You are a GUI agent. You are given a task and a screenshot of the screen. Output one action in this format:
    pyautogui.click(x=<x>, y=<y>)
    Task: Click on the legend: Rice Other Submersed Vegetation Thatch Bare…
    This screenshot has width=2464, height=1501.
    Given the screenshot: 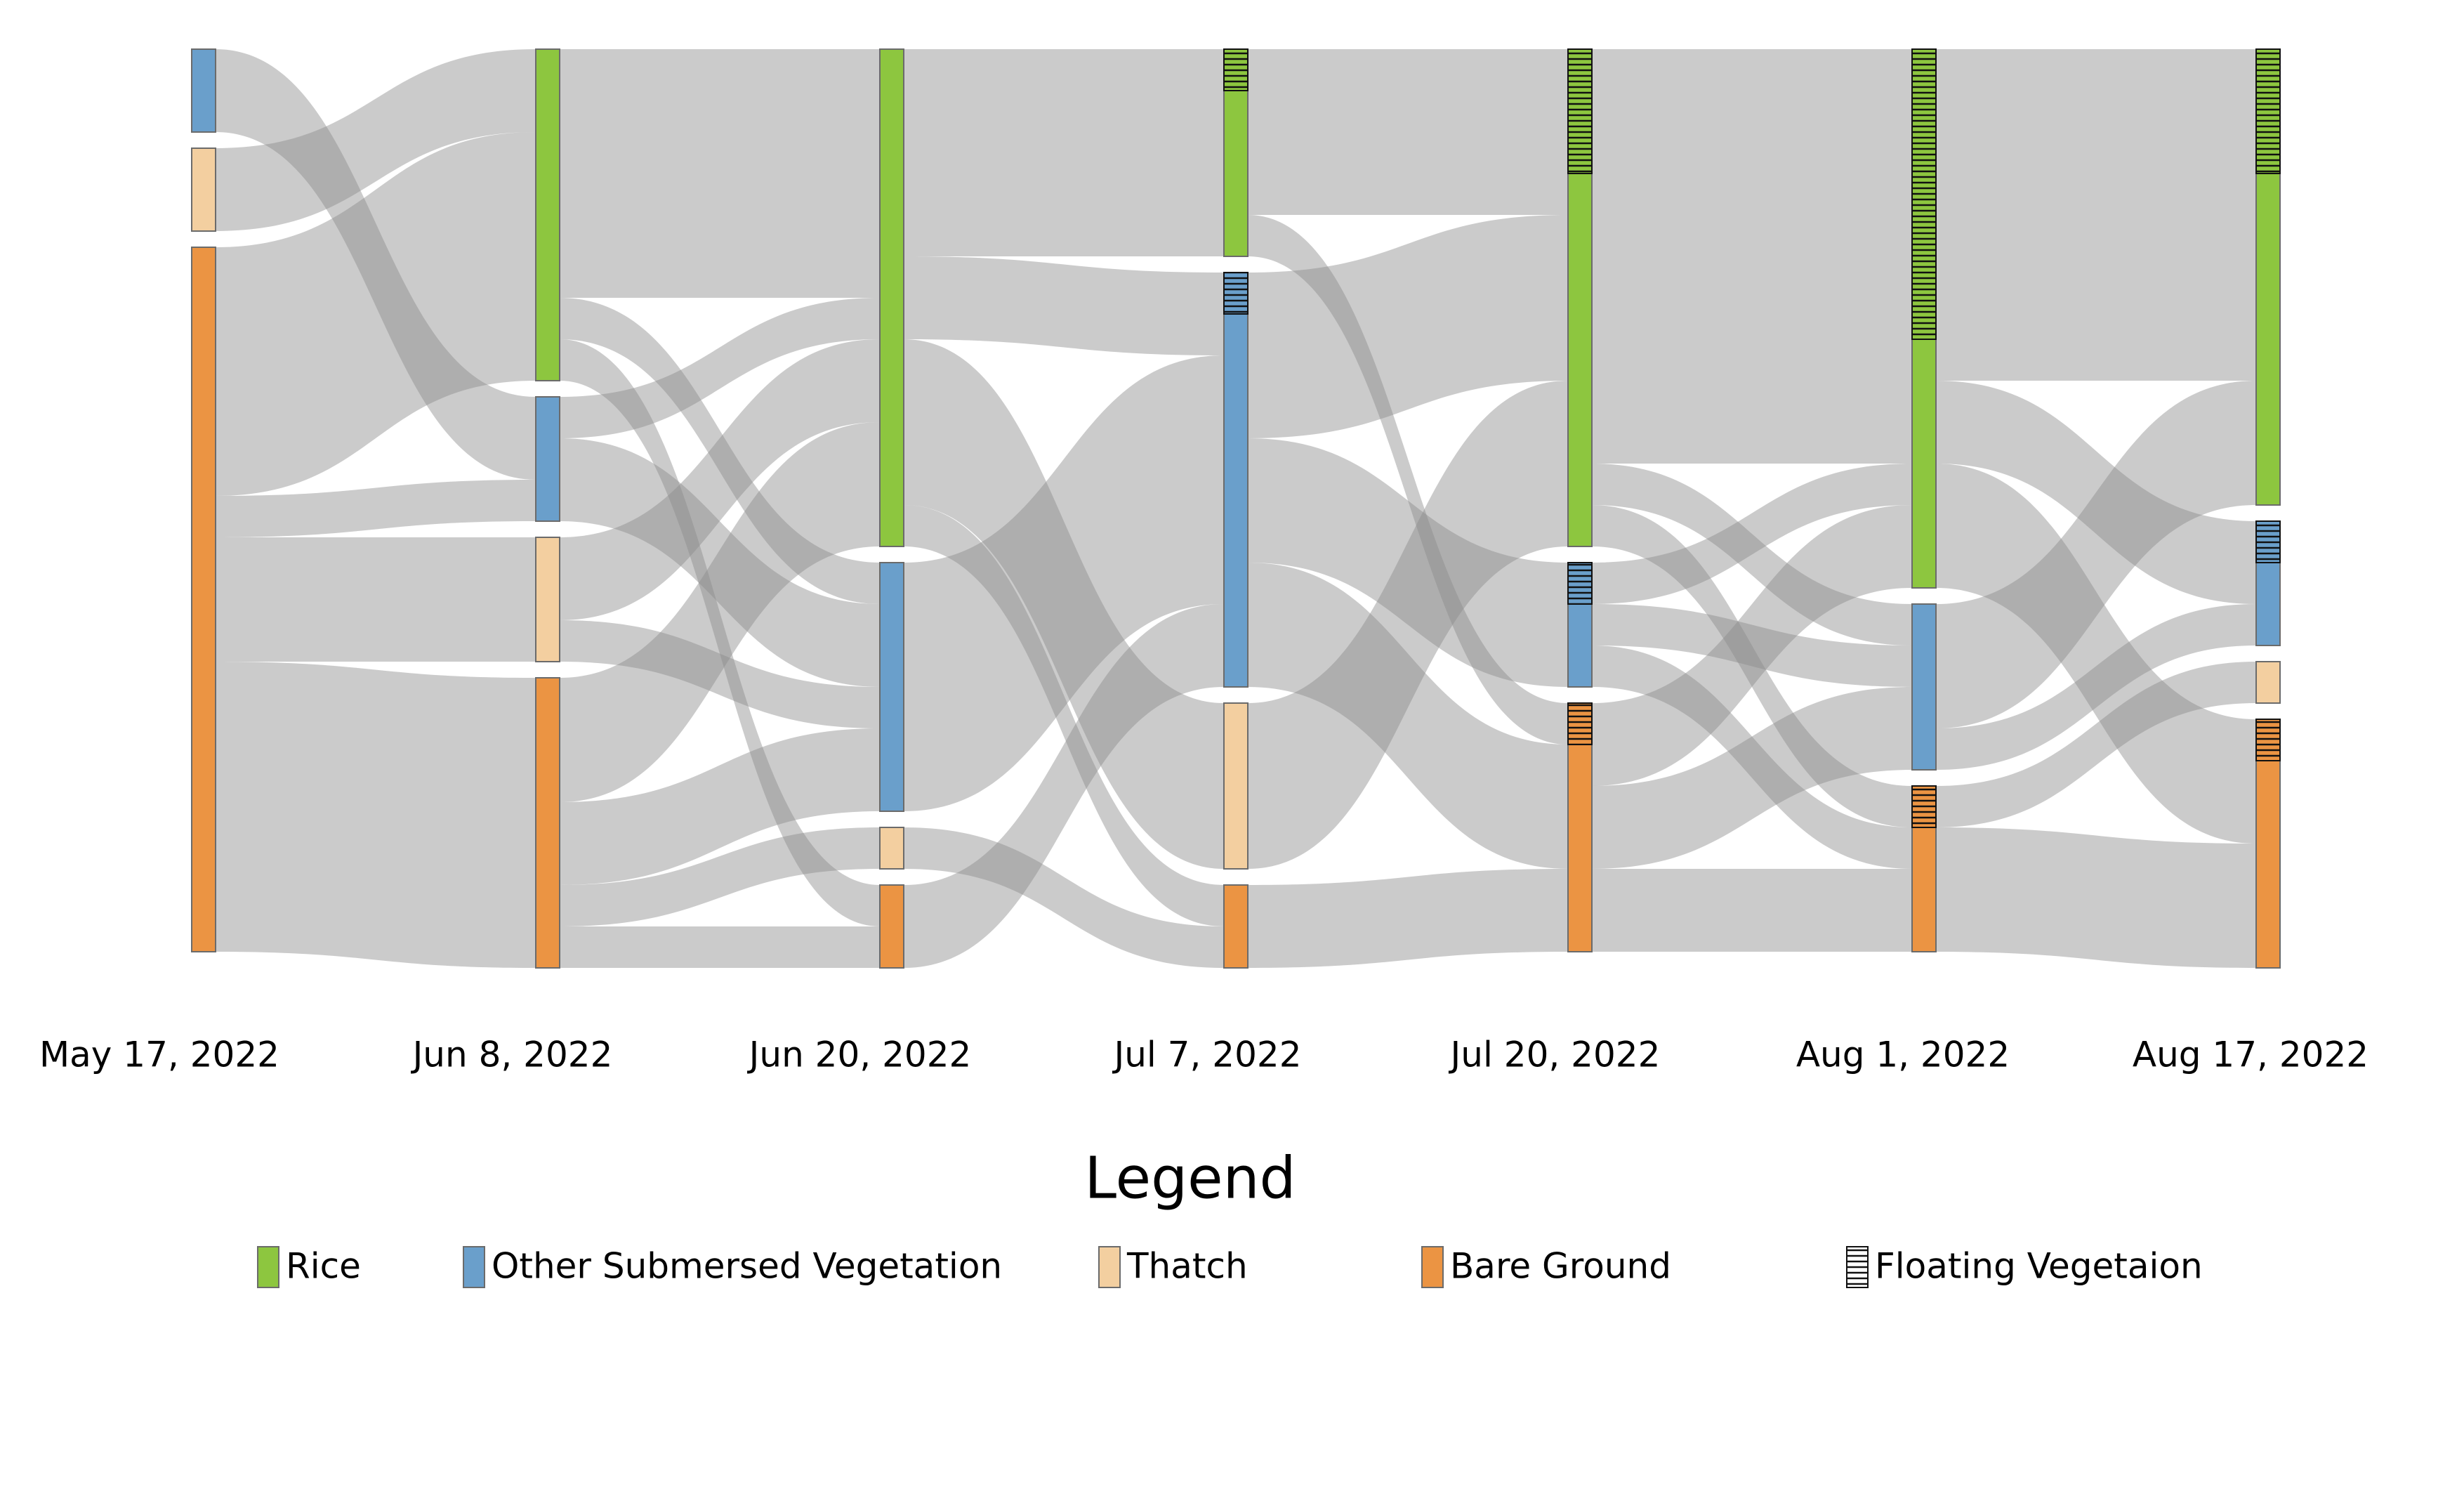 What is the action you would take?
    pyautogui.click(x=1230, y=1267)
    